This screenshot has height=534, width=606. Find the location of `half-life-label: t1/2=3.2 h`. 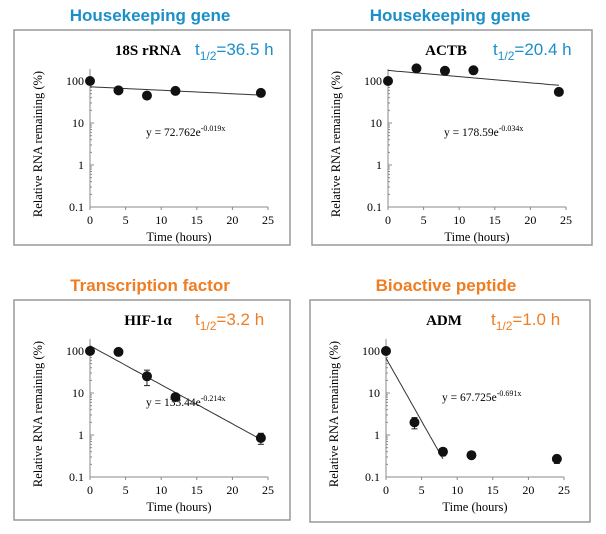

half-life-label: t1/2=3.2 h is located at coordinates (229, 321).